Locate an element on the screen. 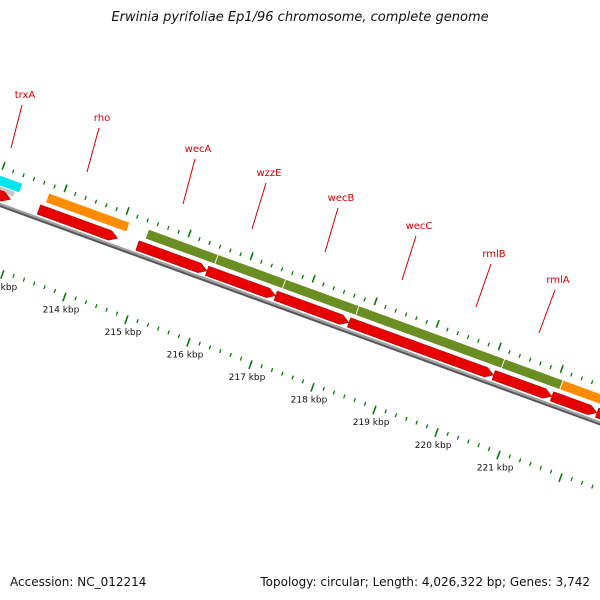  gene-band-rmlA is located at coordinates (579, 392).